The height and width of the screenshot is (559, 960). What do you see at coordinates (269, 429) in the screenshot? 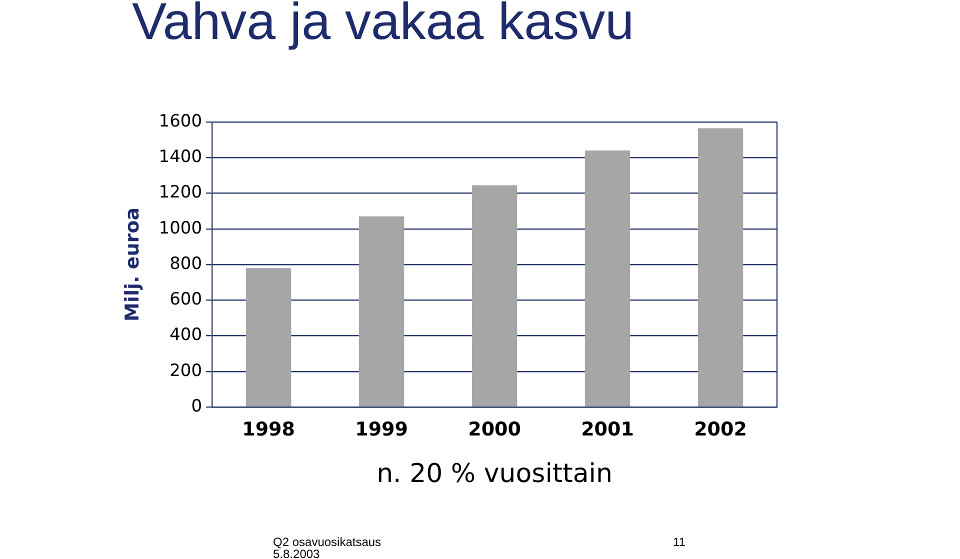
I see `x-tick-label: 1998` at bounding box center [269, 429].